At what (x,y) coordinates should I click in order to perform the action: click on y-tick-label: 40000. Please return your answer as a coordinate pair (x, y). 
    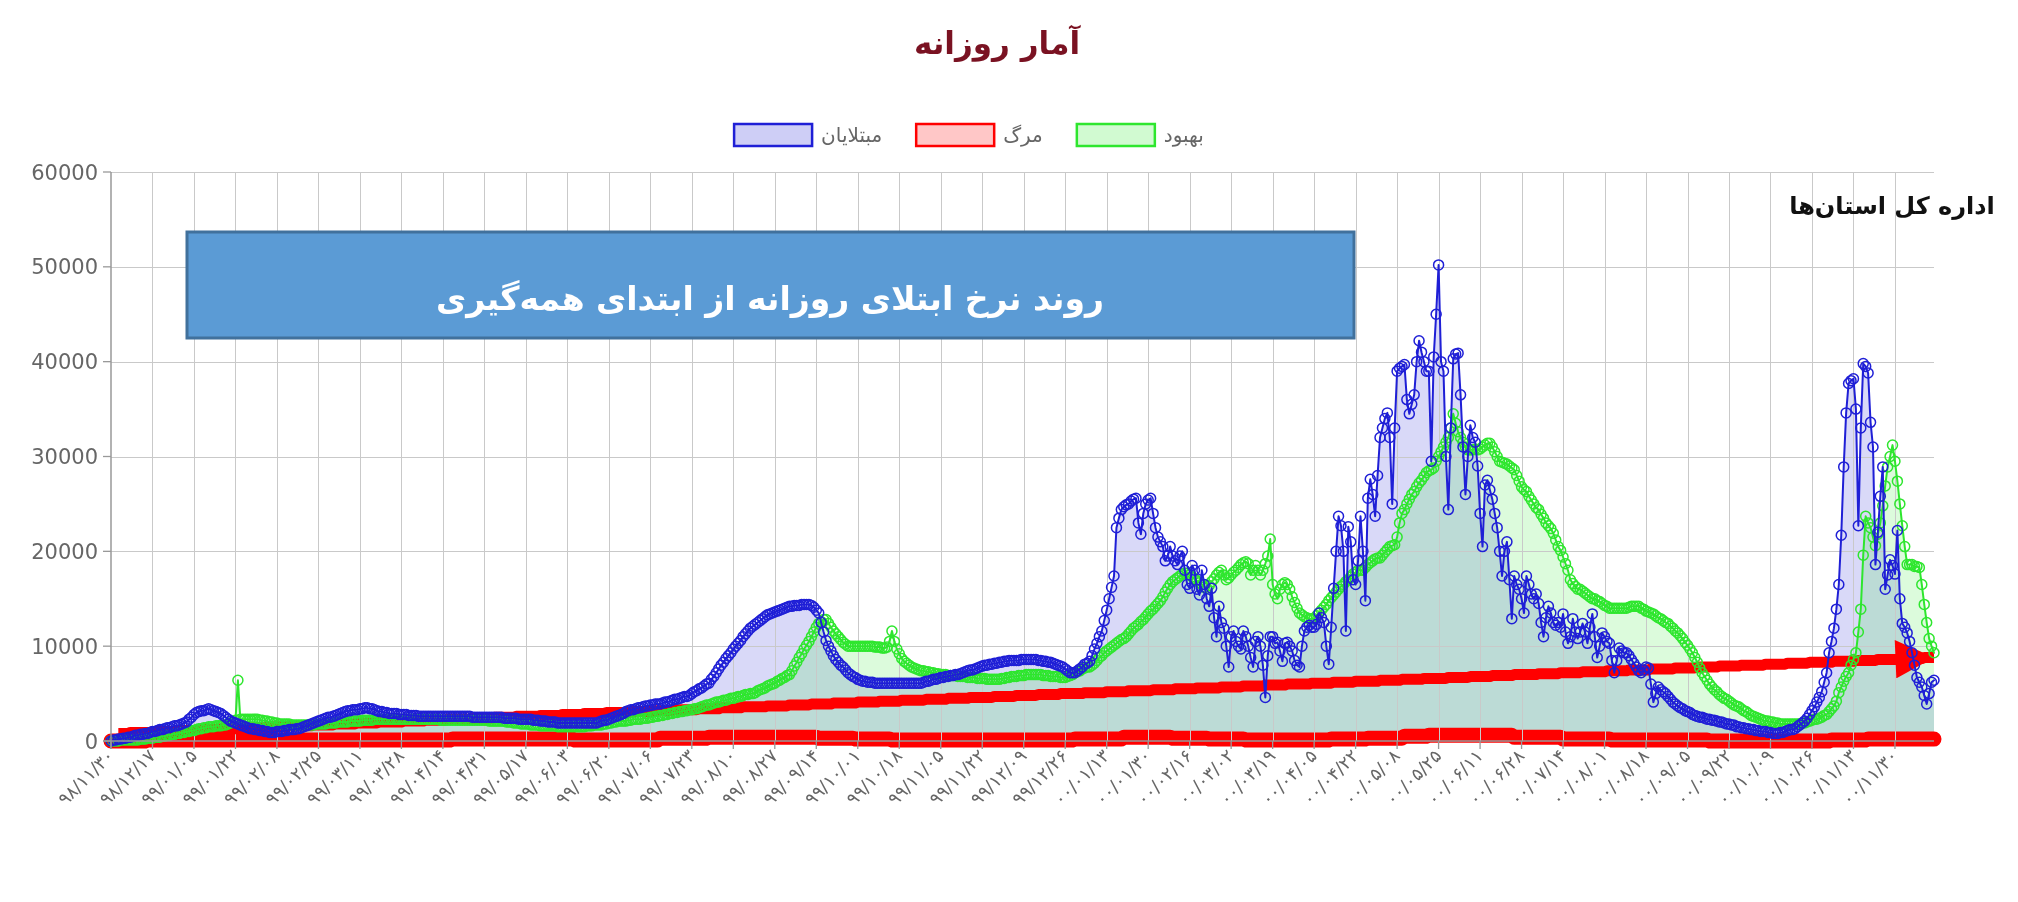
    Looking at the image, I should click on (64, 362).